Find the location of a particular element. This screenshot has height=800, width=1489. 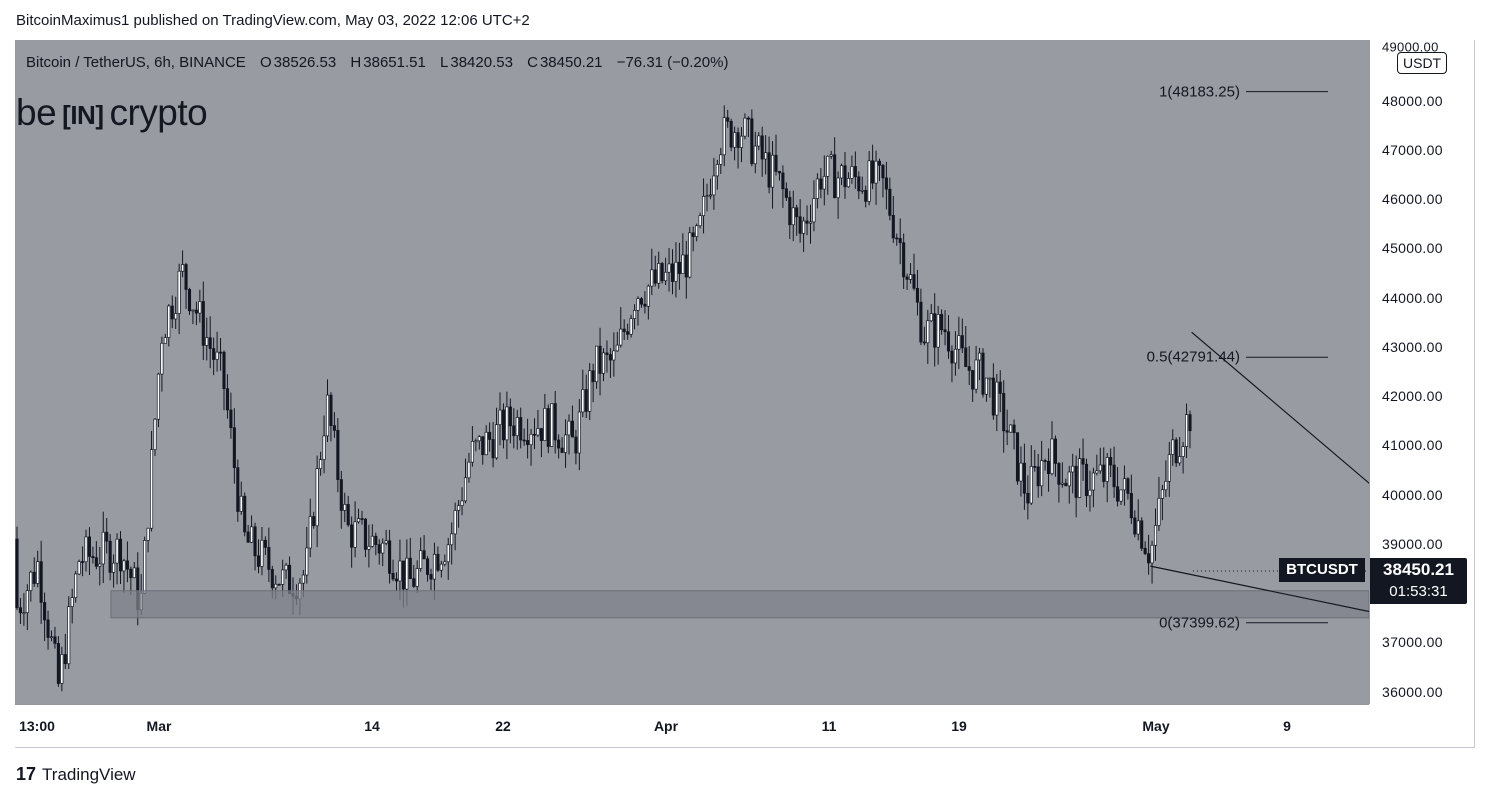

currency-badge: USDT is located at coordinates (1422, 63).